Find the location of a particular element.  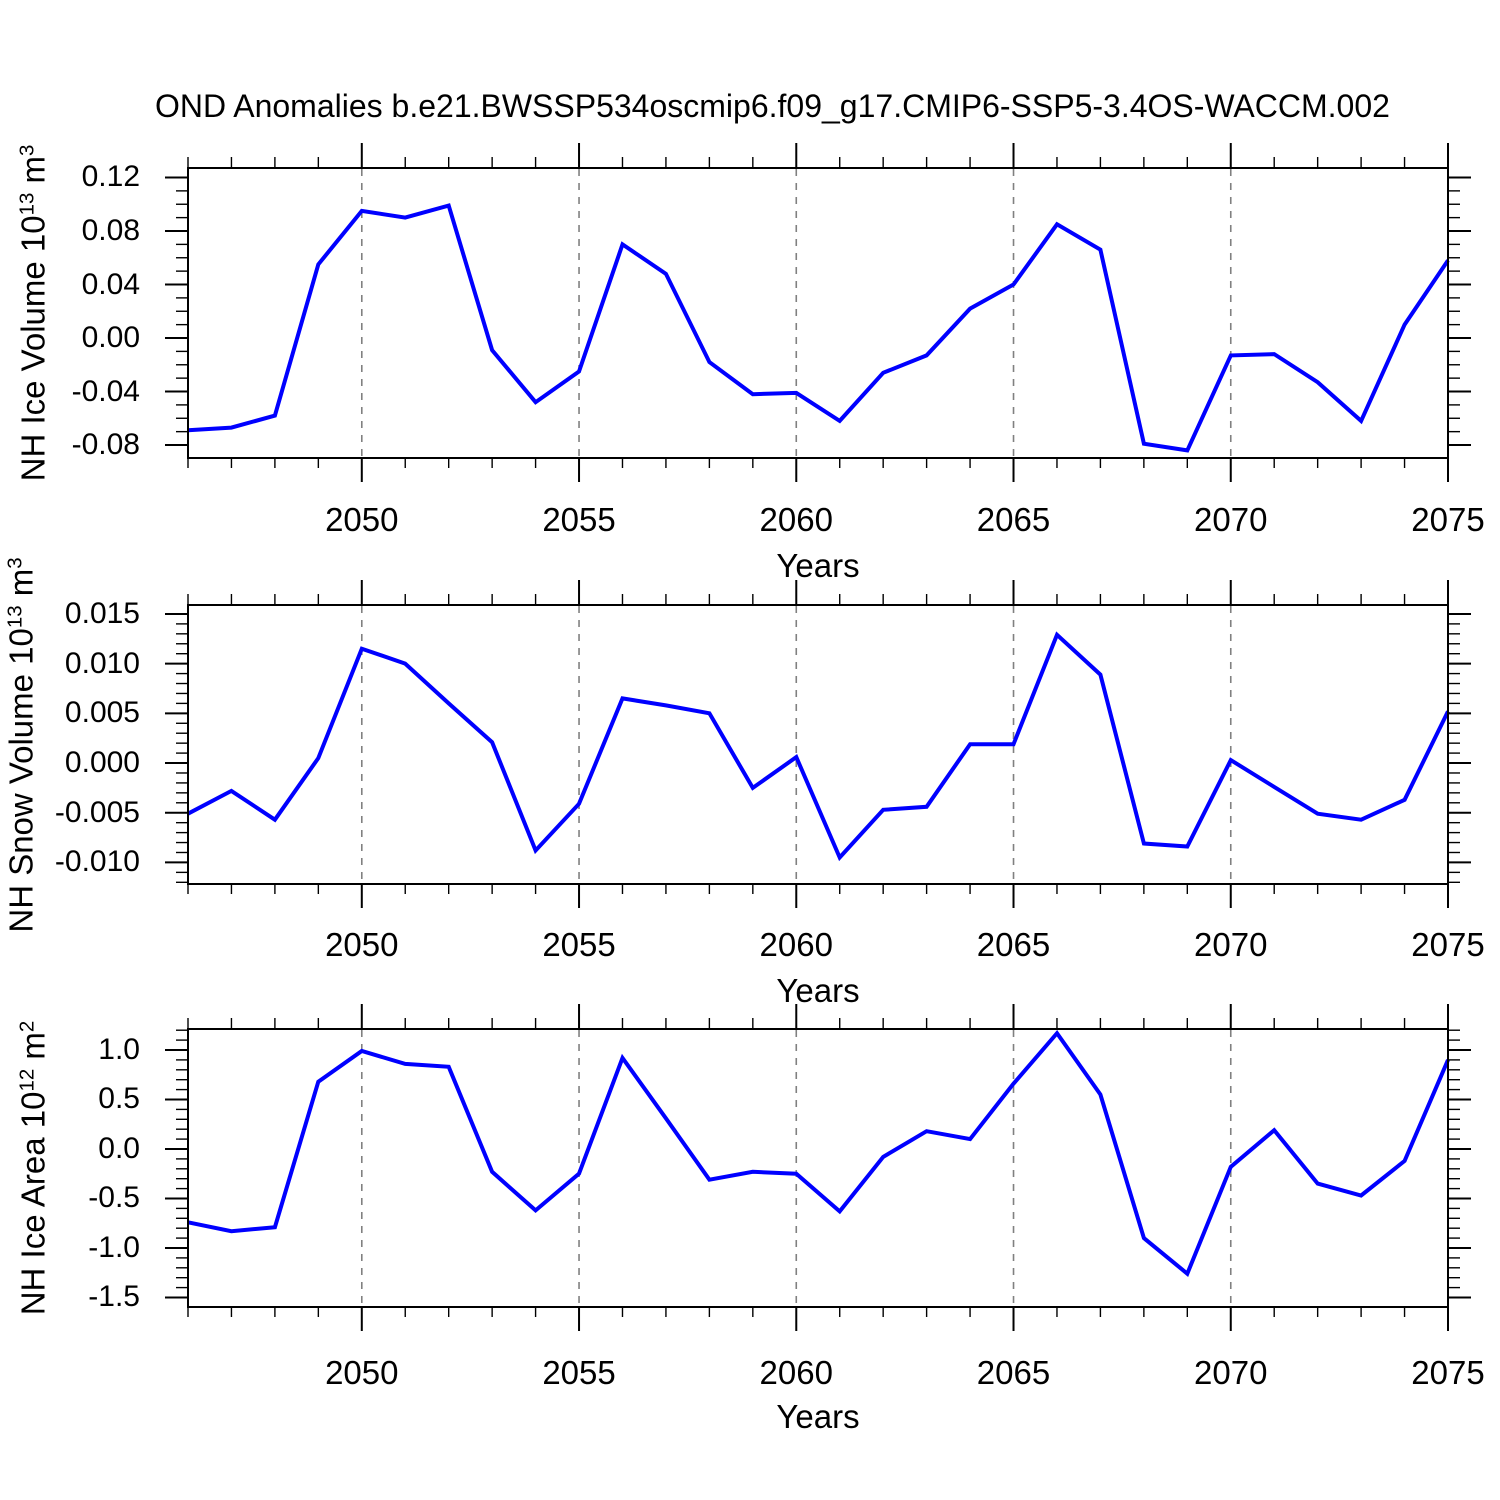

y-tick-label-nh-ice-area: 1.0 is located at coordinates (119, 1049).